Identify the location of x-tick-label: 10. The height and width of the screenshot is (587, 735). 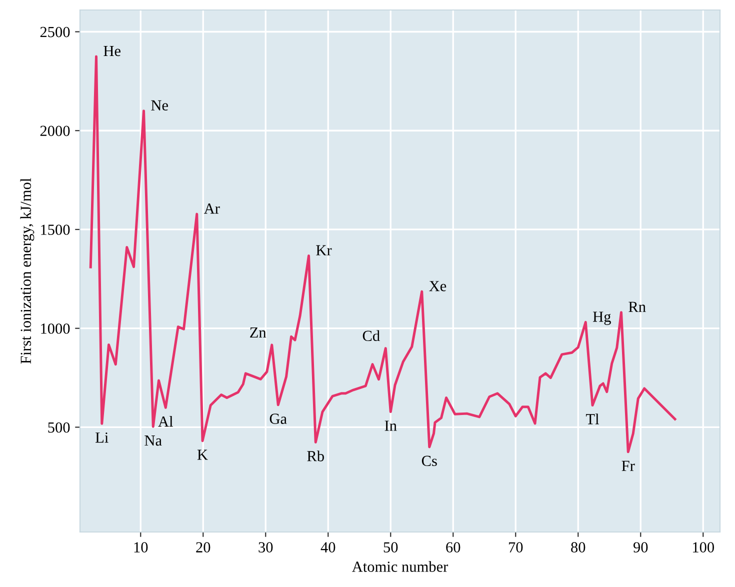
(141, 547).